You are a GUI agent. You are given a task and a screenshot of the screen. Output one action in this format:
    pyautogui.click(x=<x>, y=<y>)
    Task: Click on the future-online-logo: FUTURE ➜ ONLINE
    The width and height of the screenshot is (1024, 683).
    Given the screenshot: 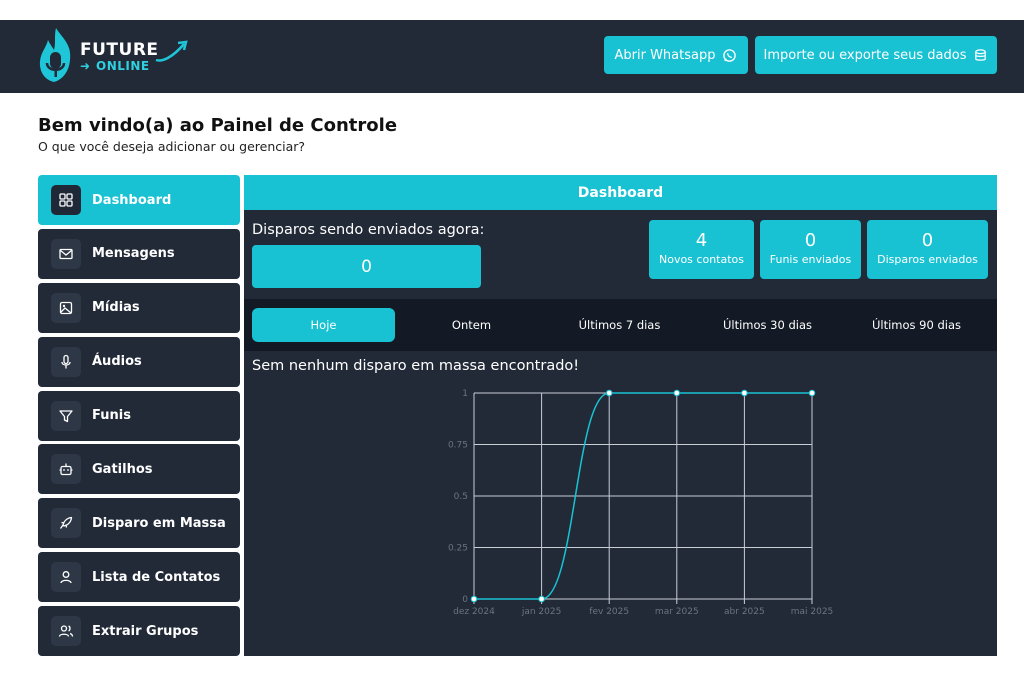 What is the action you would take?
    pyautogui.click(x=116, y=56)
    